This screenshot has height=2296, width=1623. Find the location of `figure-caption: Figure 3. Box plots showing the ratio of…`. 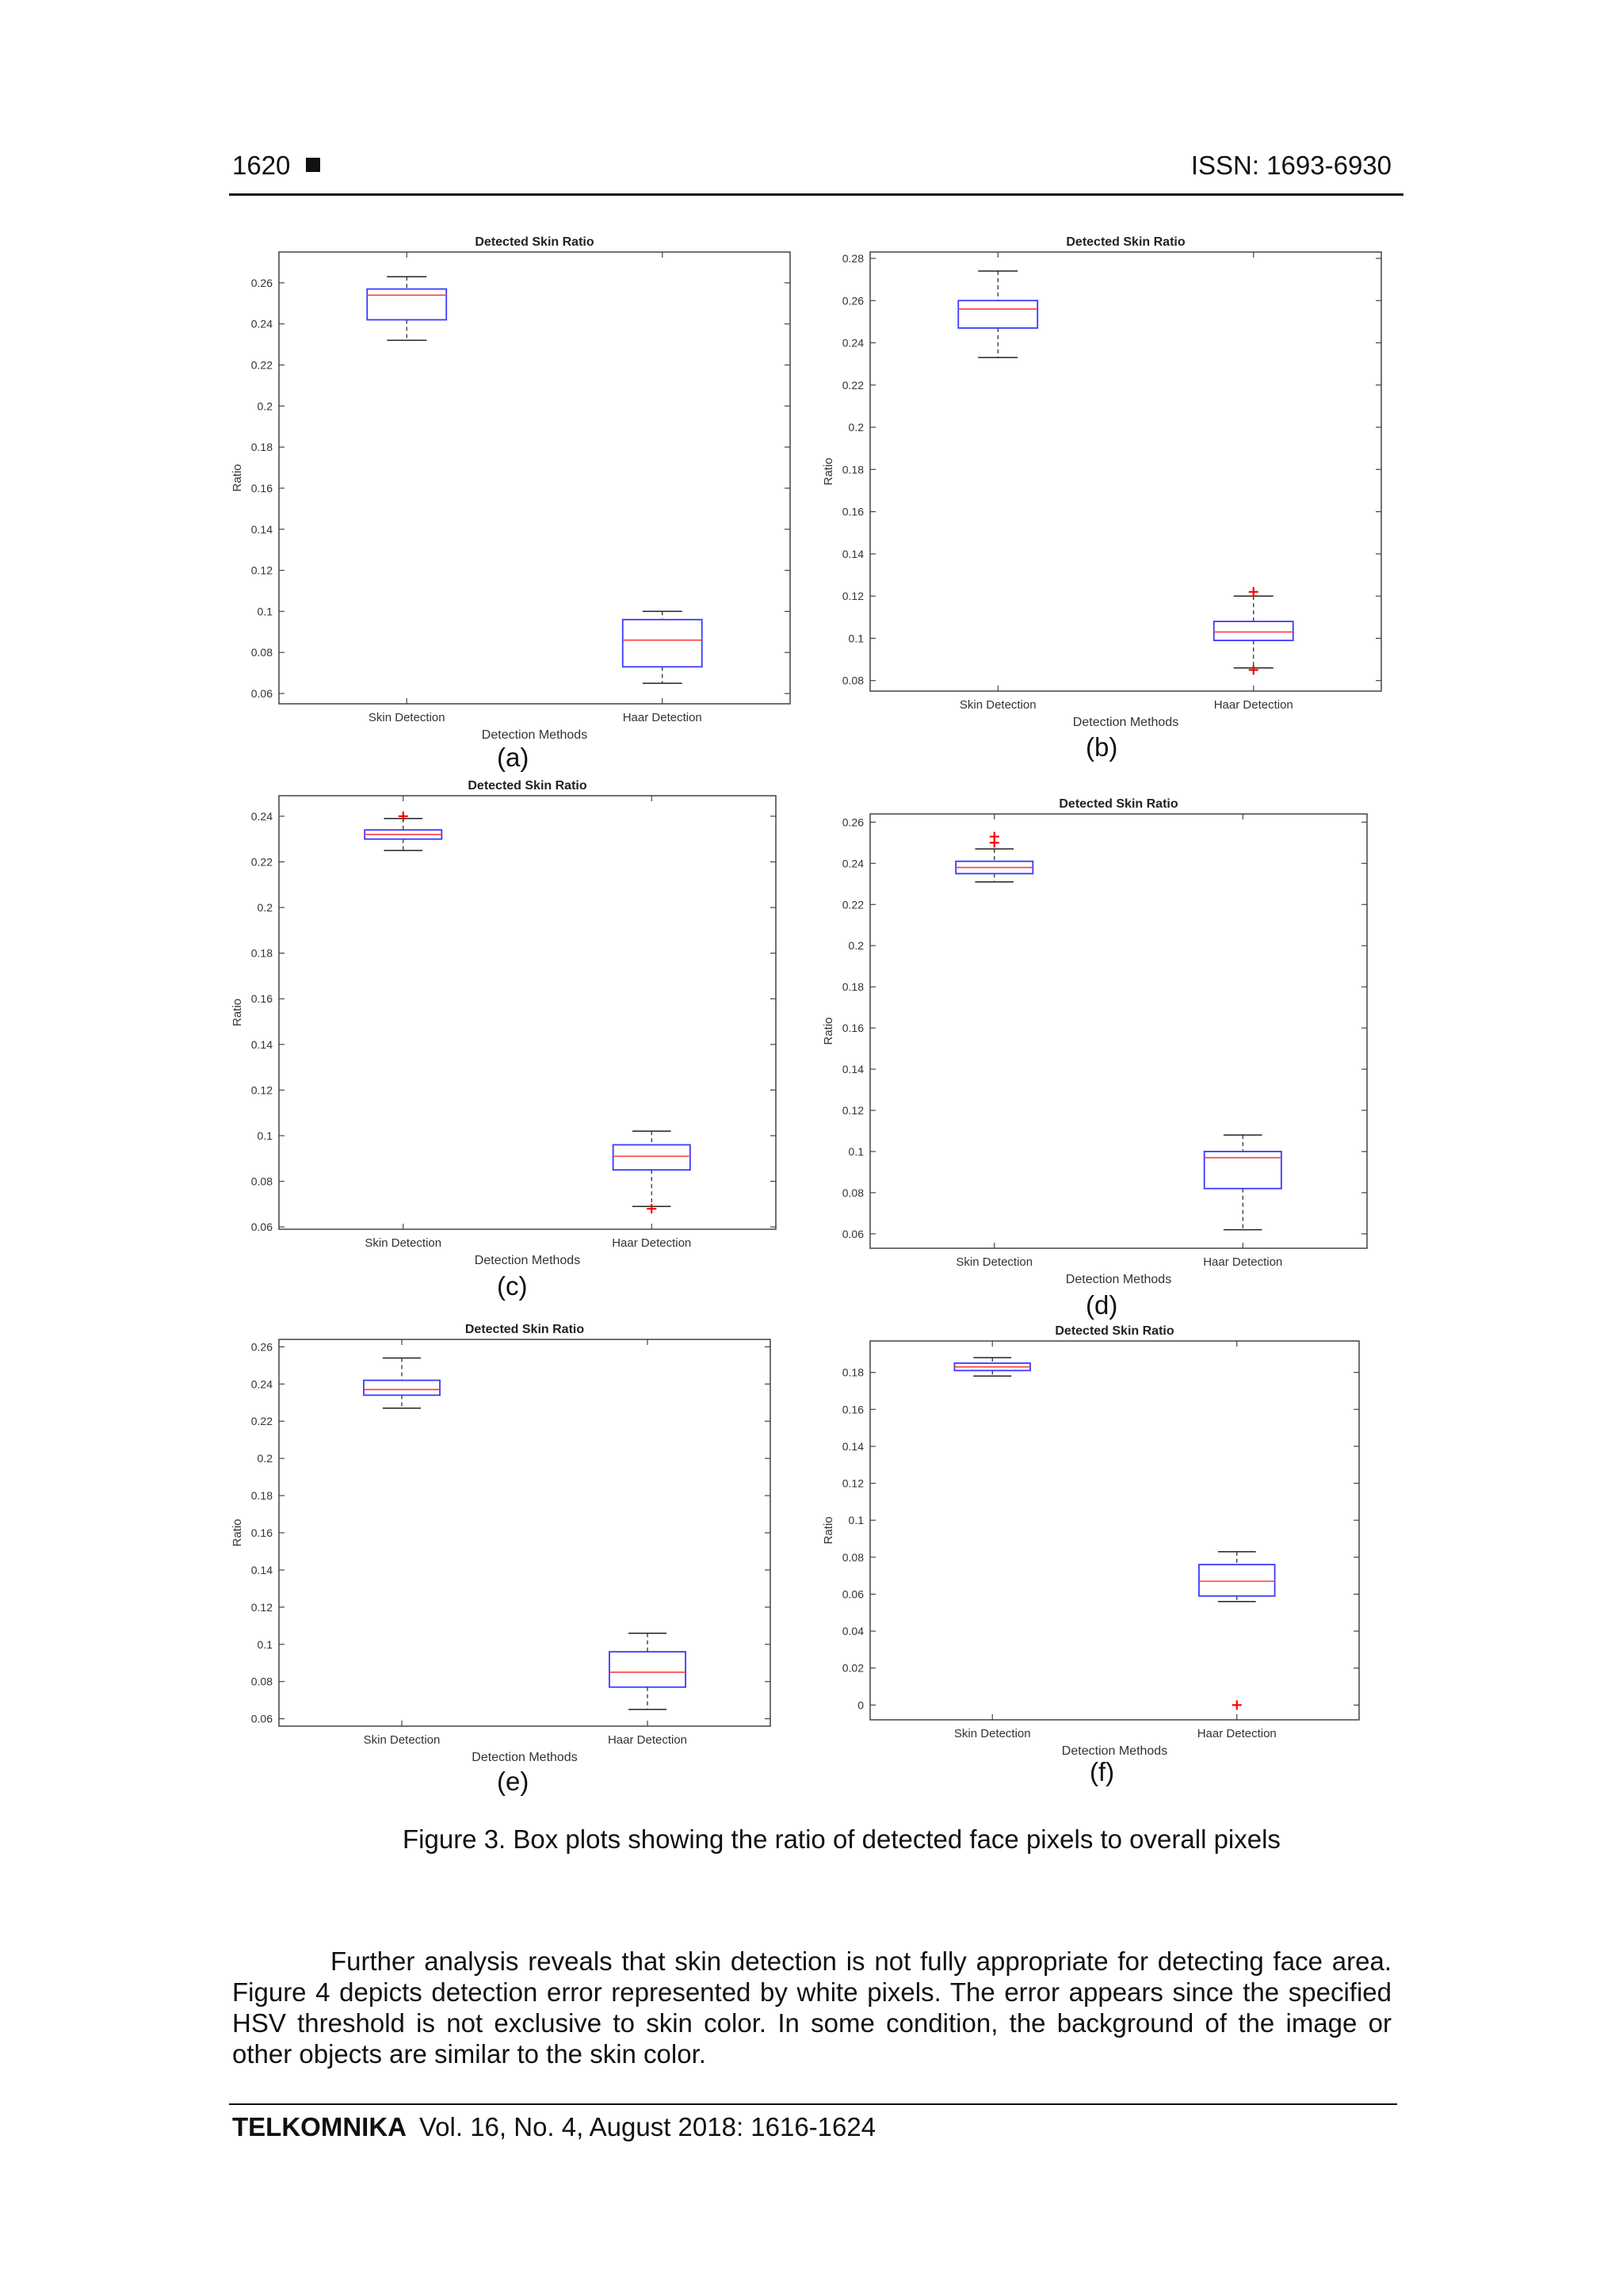

figure-caption: Figure 3. Box plots showing the ratio of… is located at coordinates (842, 1839).